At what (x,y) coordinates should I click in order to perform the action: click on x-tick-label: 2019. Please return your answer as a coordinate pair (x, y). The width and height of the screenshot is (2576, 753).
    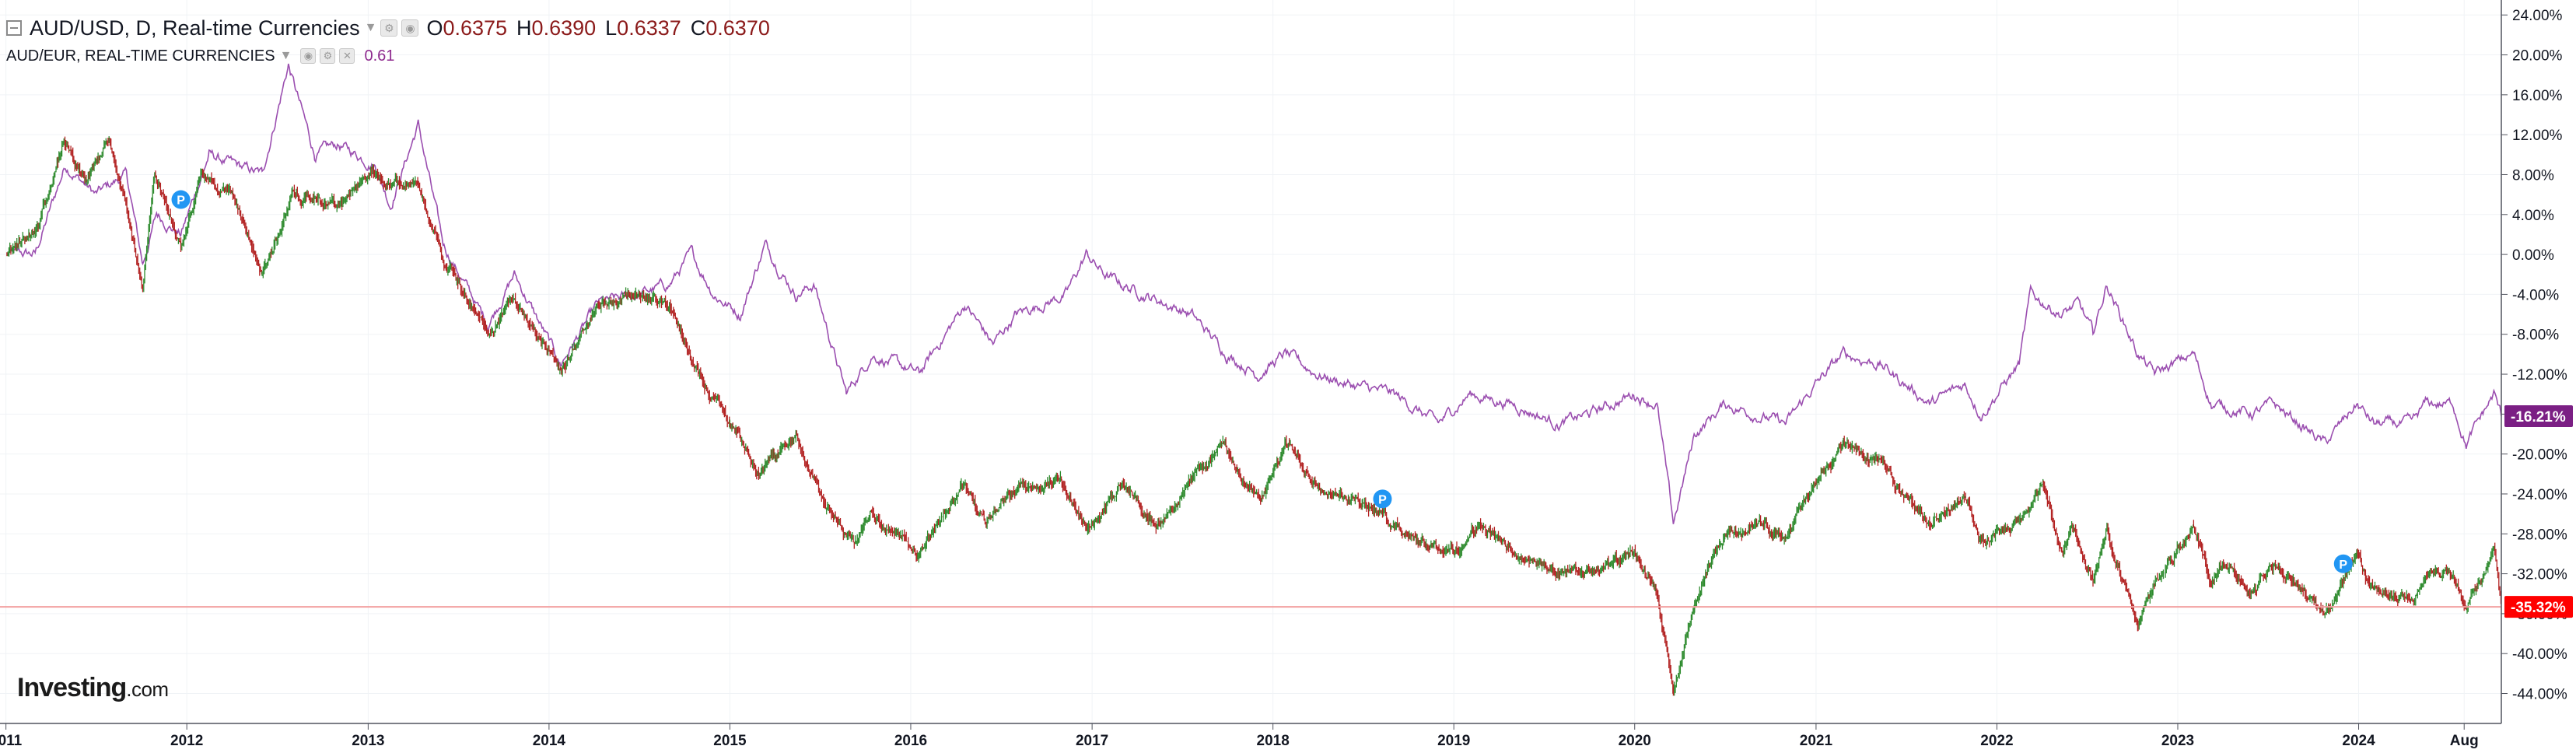
    Looking at the image, I should click on (1454, 741).